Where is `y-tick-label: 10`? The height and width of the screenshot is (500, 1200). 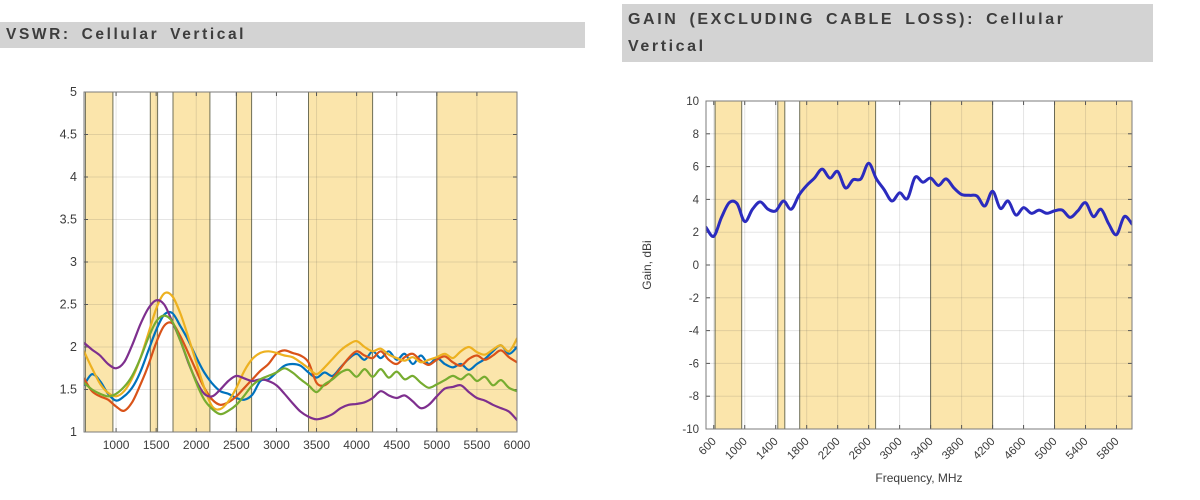
y-tick-label: 10 is located at coordinates (692, 102).